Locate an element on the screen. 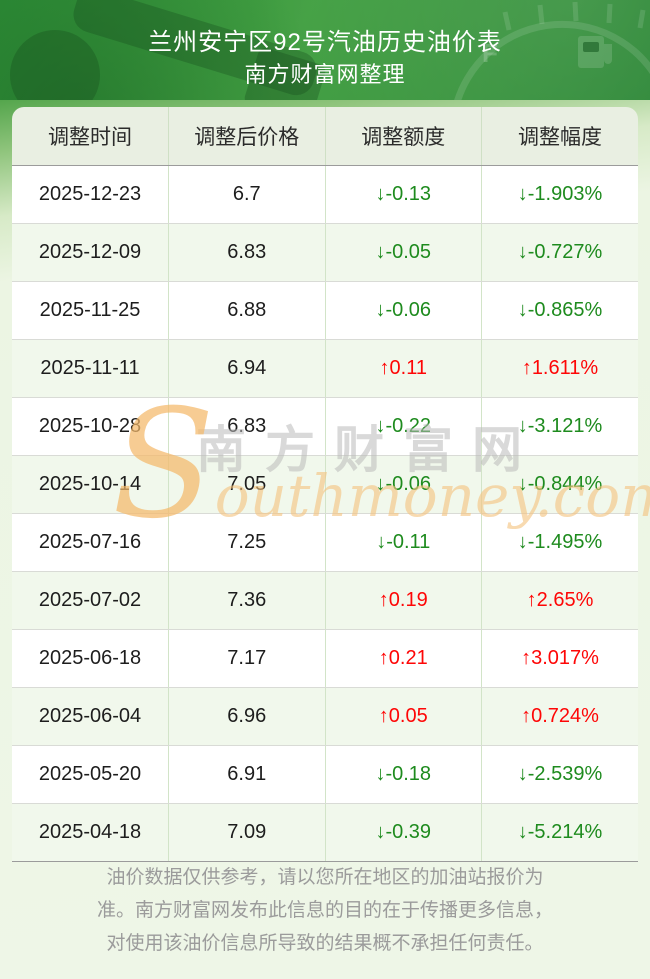  footer-line: 油价数据仅供参考，请以您所在地区的加油站报价为 is located at coordinates (325, 877).